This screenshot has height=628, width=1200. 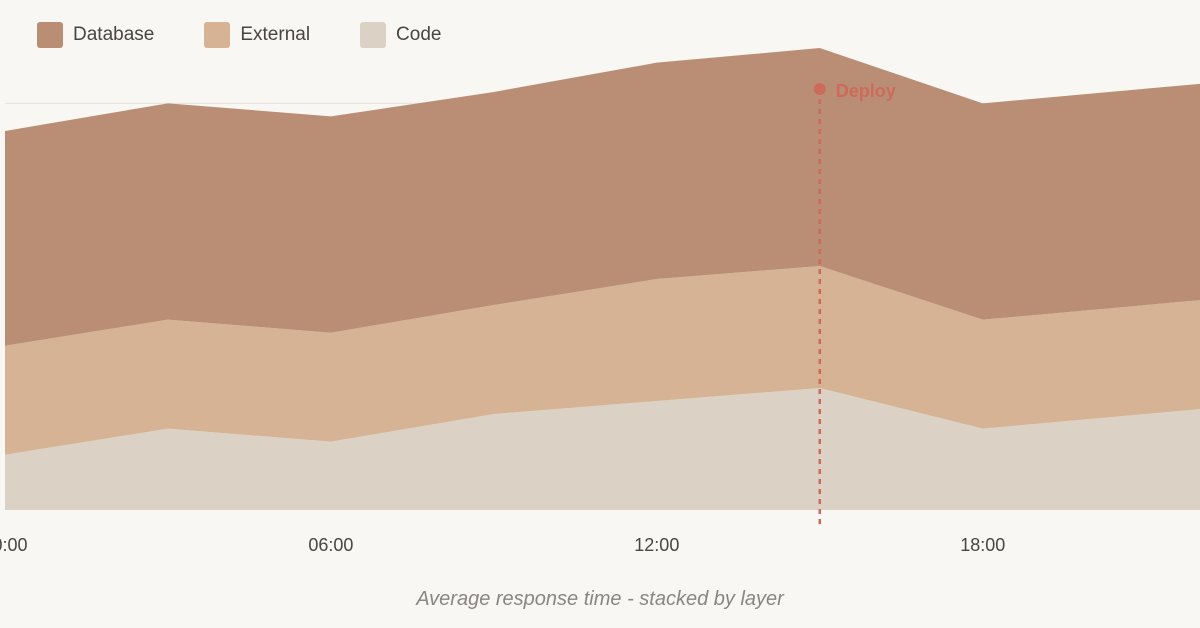 What do you see at coordinates (419, 34) in the screenshot?
I see `legend-label-code: Code` at bounding box center [419, 34].